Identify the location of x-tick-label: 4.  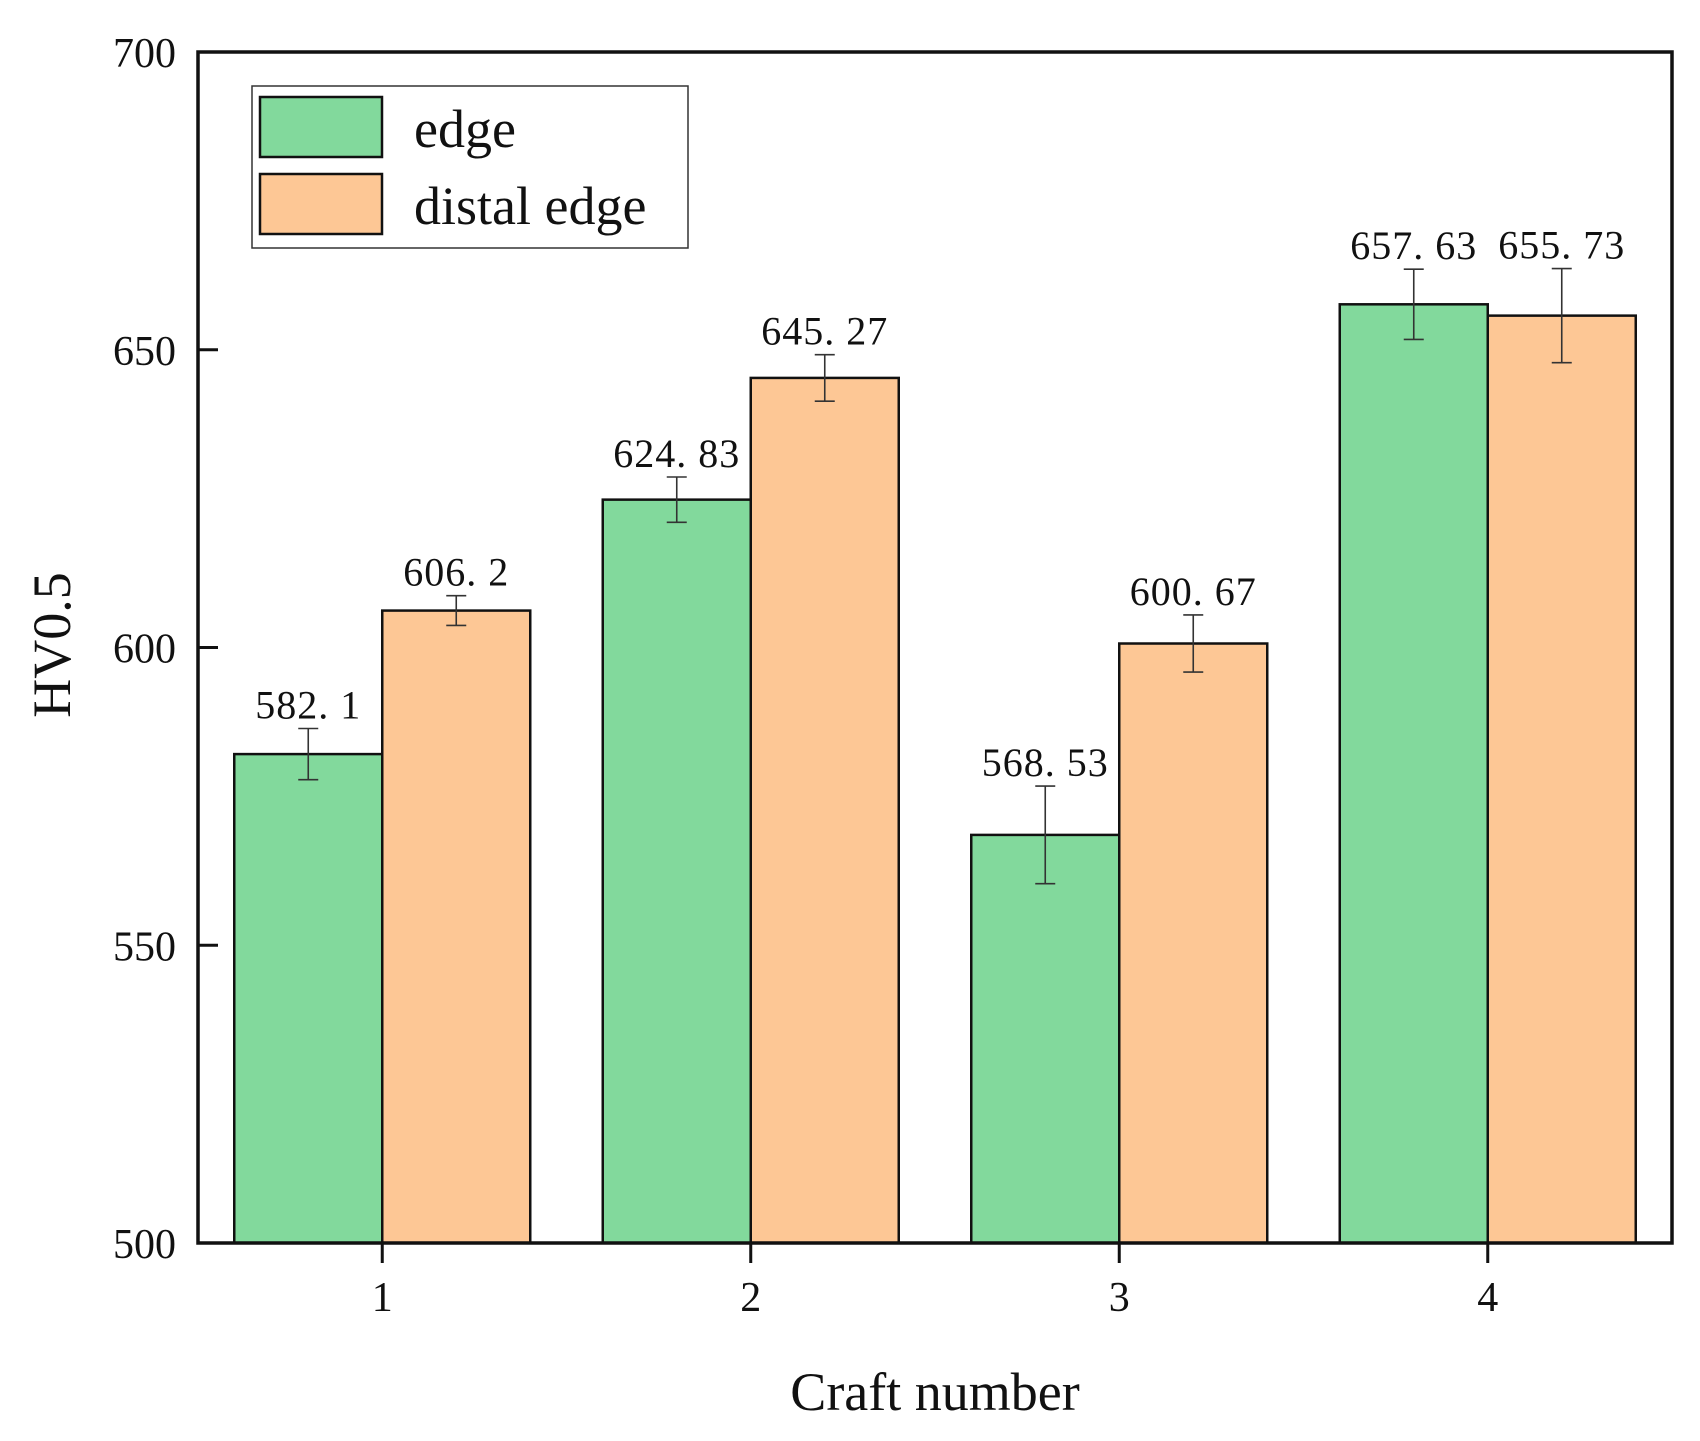
(1487, 1298).